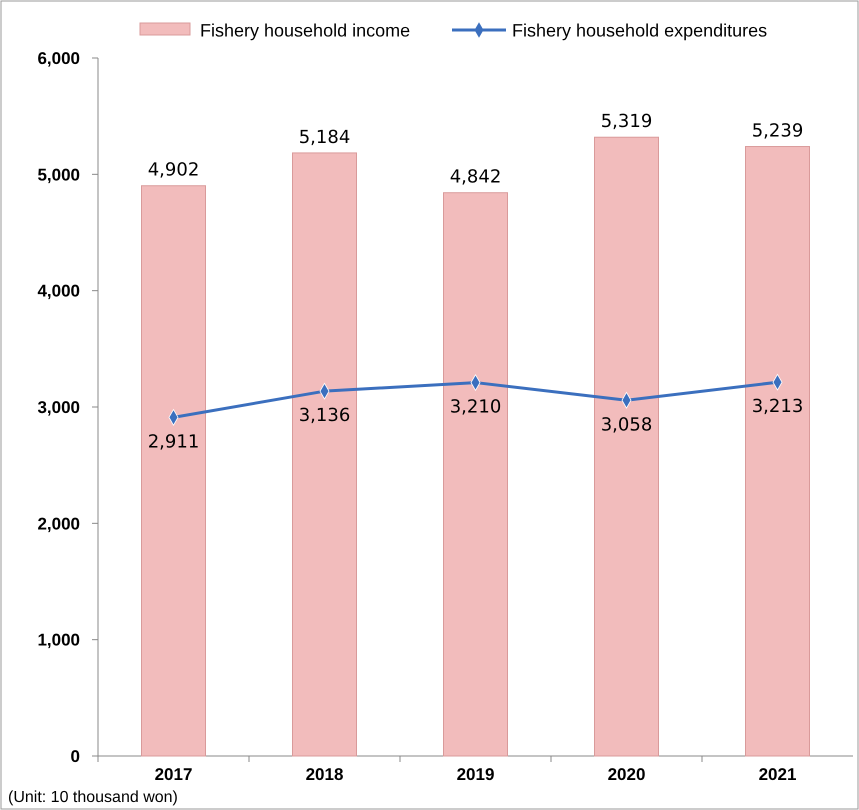  What do you see at coordinates (778, 131) in the screenshot?
I see `data-label: 5,239` at bounding box center [778, 131].